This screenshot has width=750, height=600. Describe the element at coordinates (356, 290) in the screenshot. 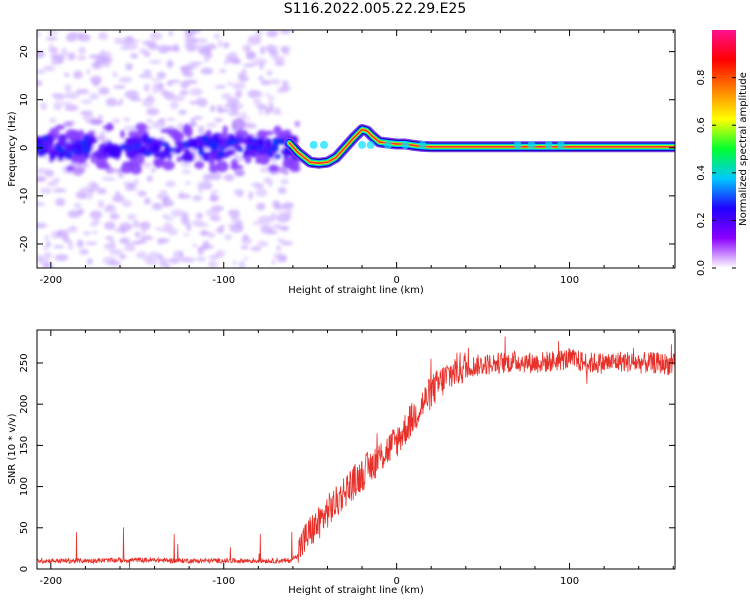

I see `spectrogram-xlabel: Height of straight line (km)` at that location.